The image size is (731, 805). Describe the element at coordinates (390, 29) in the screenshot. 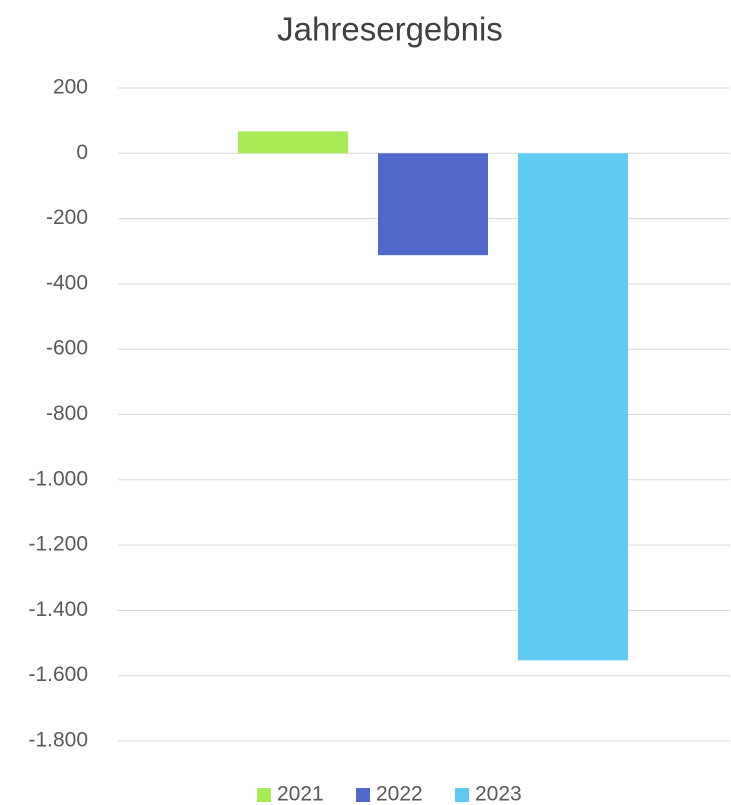

I see `chart-title: Jahresergebnis` at that location.